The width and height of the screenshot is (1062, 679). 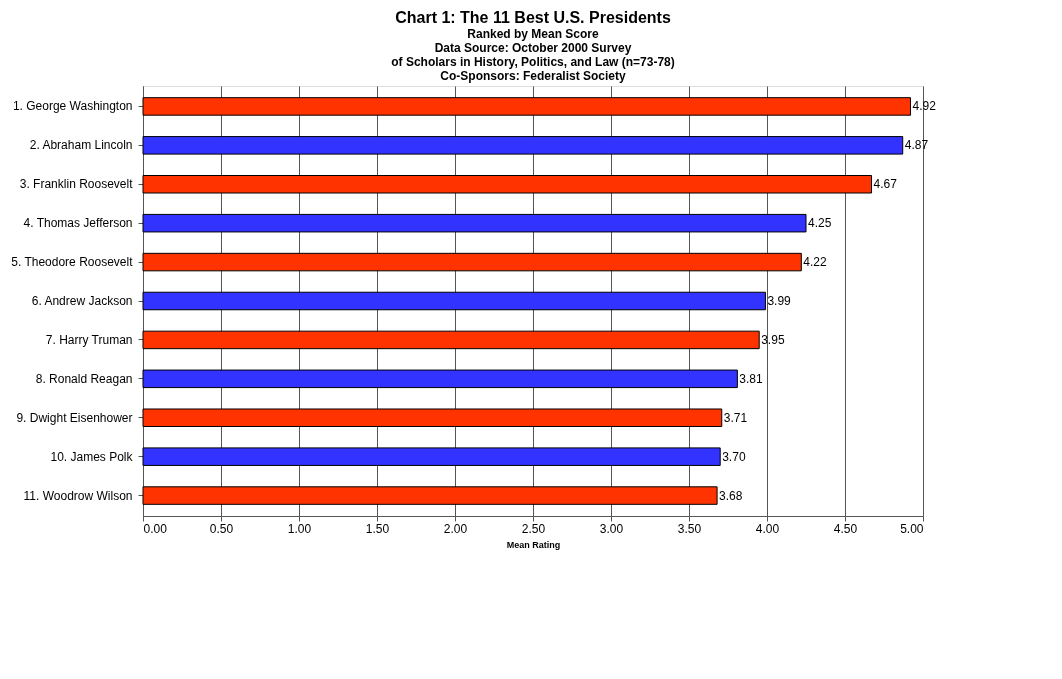 I want to click on x-tick-label: 2.50, so click(x=533, y=528).